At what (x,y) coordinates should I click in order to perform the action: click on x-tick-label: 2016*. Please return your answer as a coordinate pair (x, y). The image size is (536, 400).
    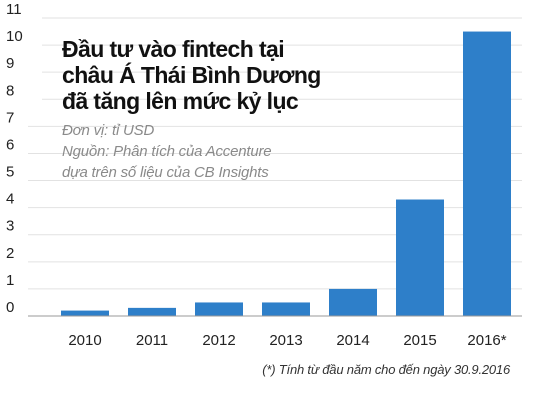
    Looking at the image, I should click on (486, 340).